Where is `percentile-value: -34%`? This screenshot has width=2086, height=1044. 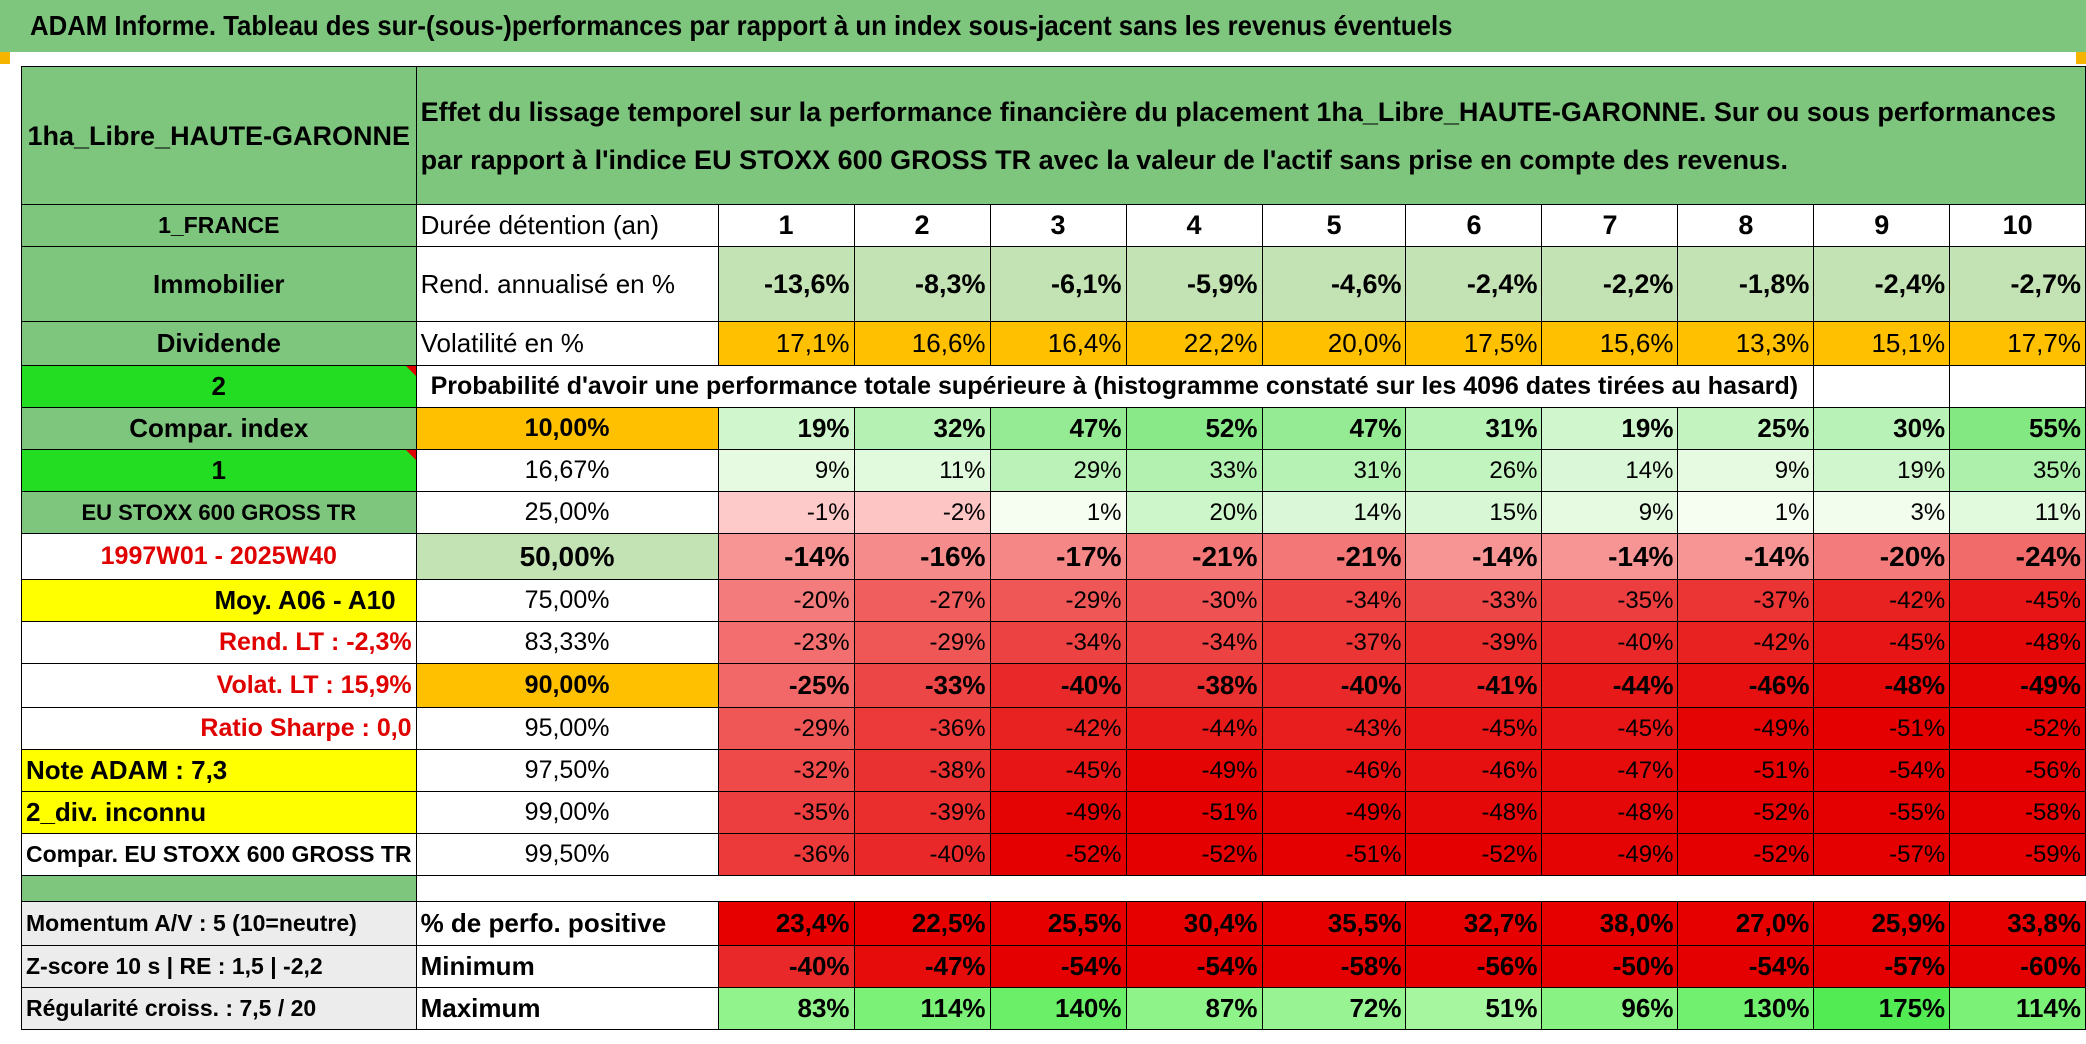 percentile-value: -34% is located at coordinates (1334, 600).